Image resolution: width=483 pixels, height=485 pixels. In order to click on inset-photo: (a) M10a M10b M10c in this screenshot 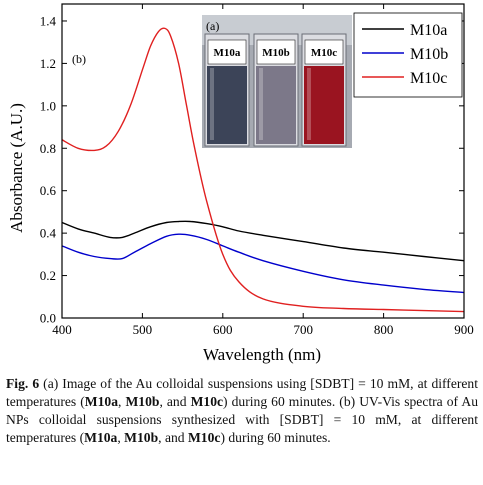, I will do `click(277, 81)`.